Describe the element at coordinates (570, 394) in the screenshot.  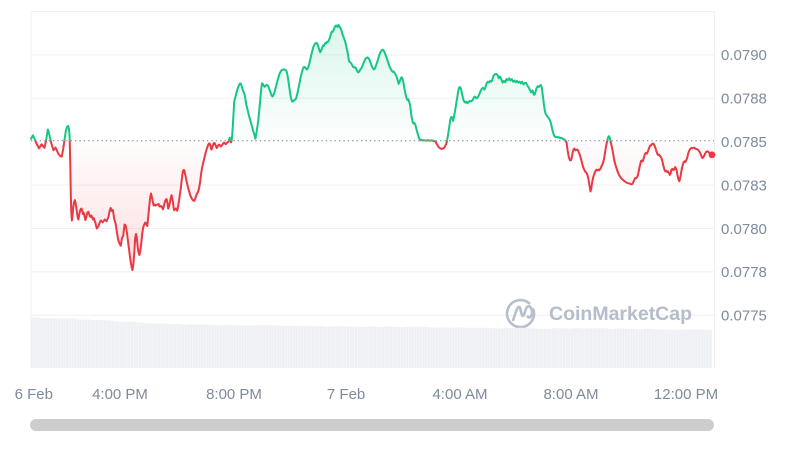
I see `svg-text: 8:00 AM` at that location.